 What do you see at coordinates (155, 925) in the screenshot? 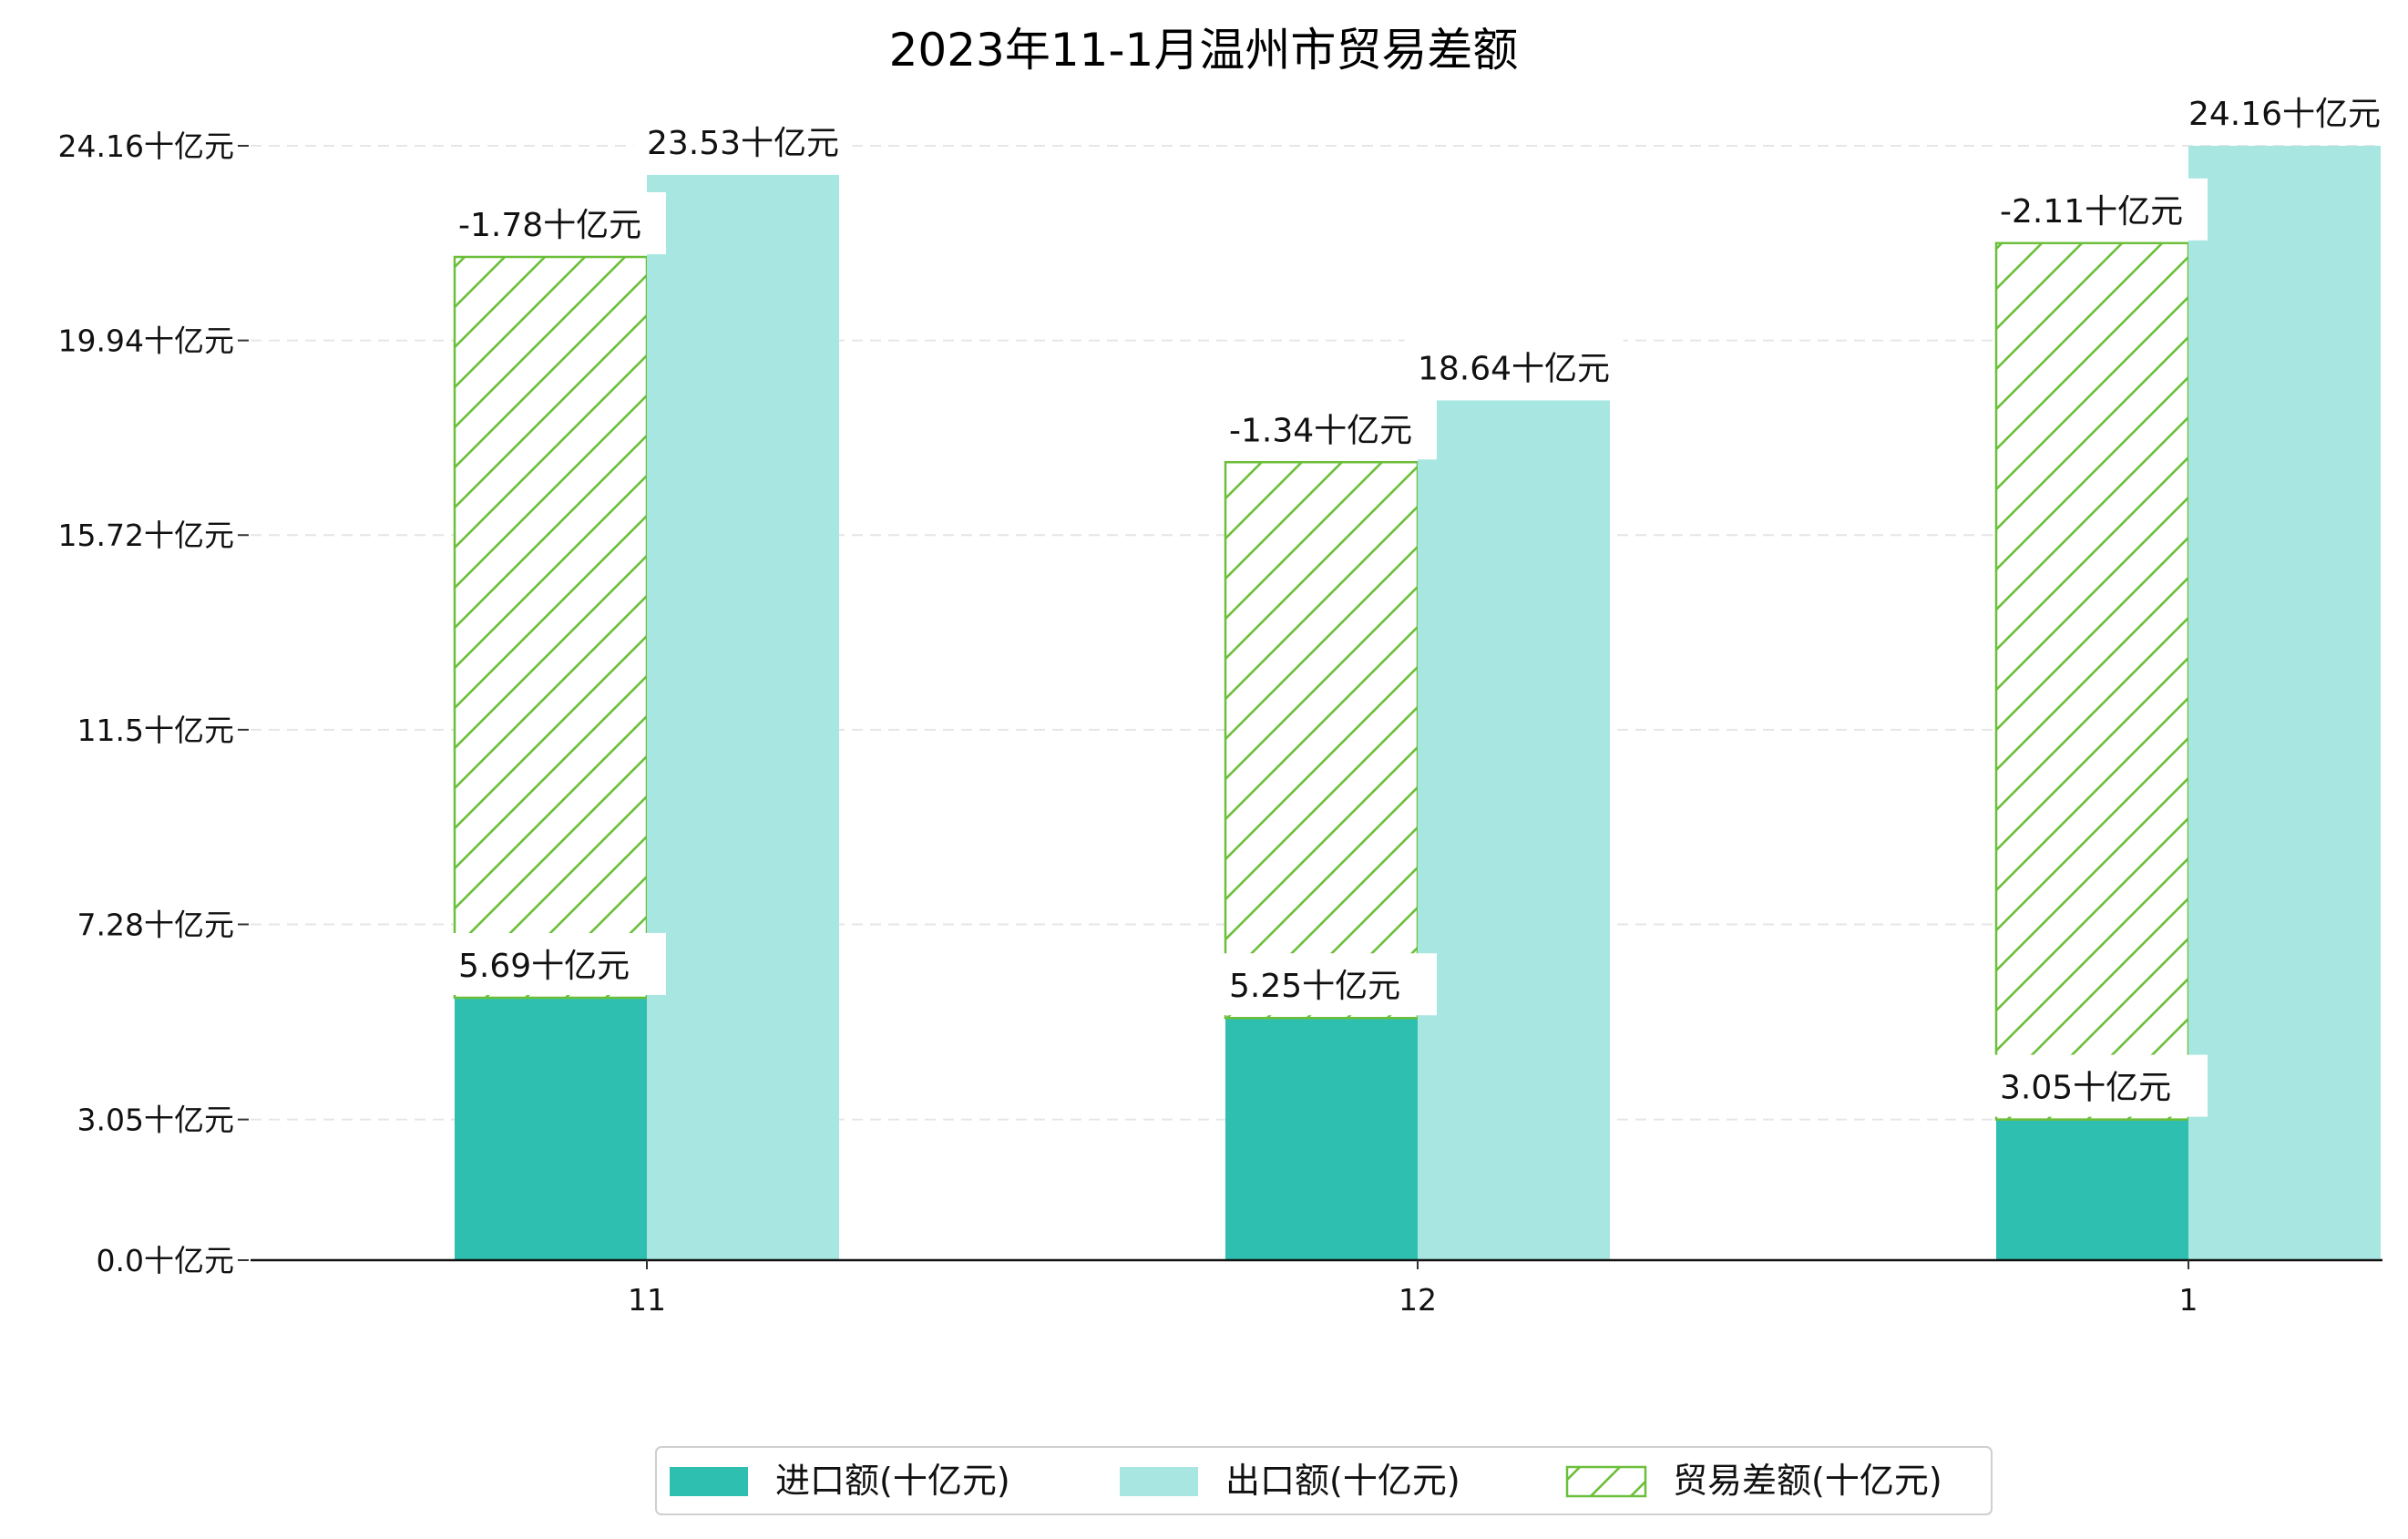
I see `y-tick-label: 7.28十亿元` at bounding box center [155, 925].